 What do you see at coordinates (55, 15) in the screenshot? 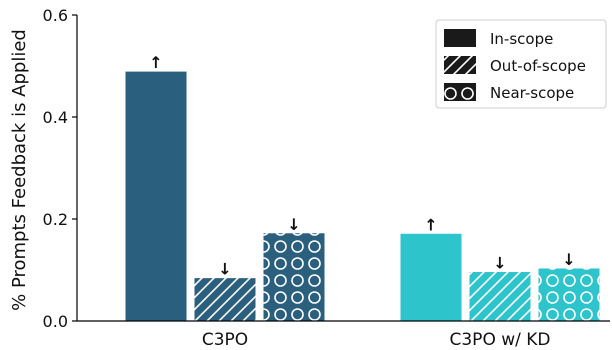
I see `y-tick-label: 0.6` at bounding box center [55, 15].